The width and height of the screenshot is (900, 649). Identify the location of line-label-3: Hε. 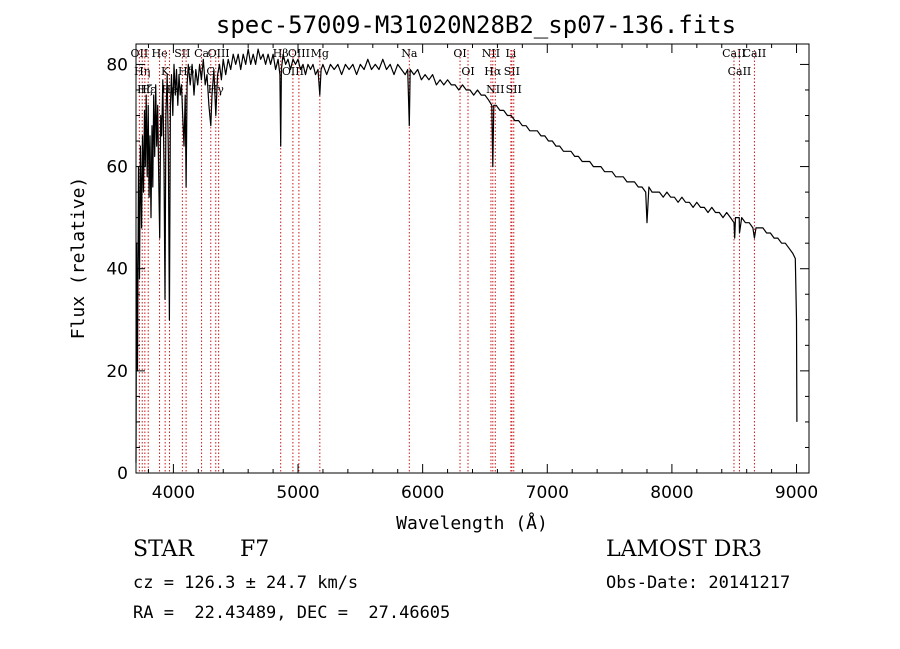
(149, 89).